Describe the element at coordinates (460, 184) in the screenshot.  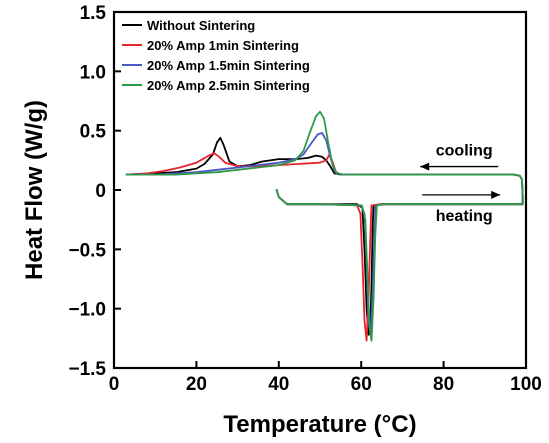
I see `annotations: cooling heating` at that location.